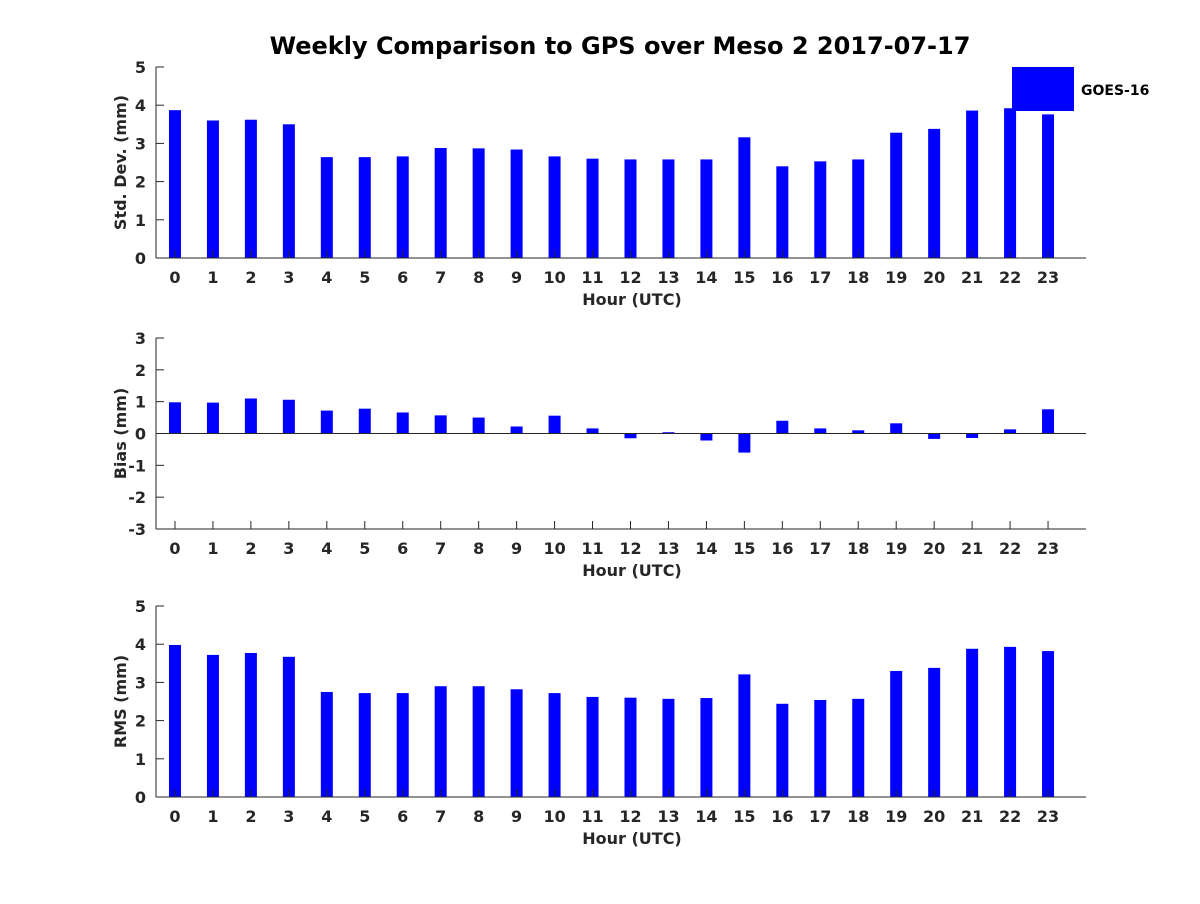 The image size is (1200, 904). I want to click on x-tick-label-stddev-16: 16, so click(782, 277).